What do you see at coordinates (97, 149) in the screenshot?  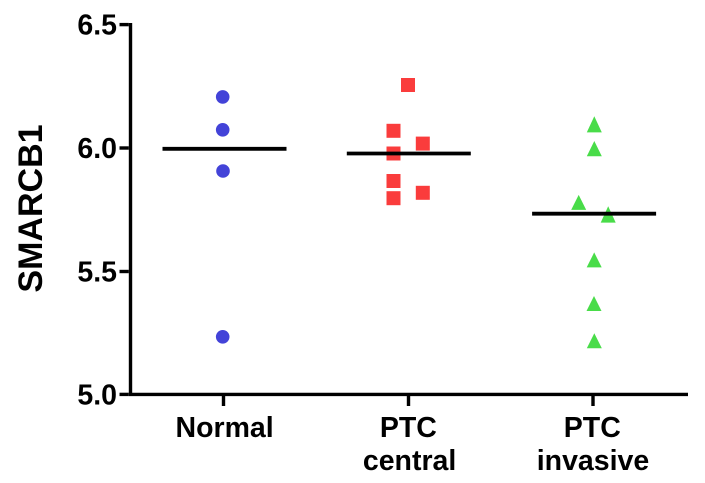 I see `svg-text: 6.0` at bounding box center [97, 149].